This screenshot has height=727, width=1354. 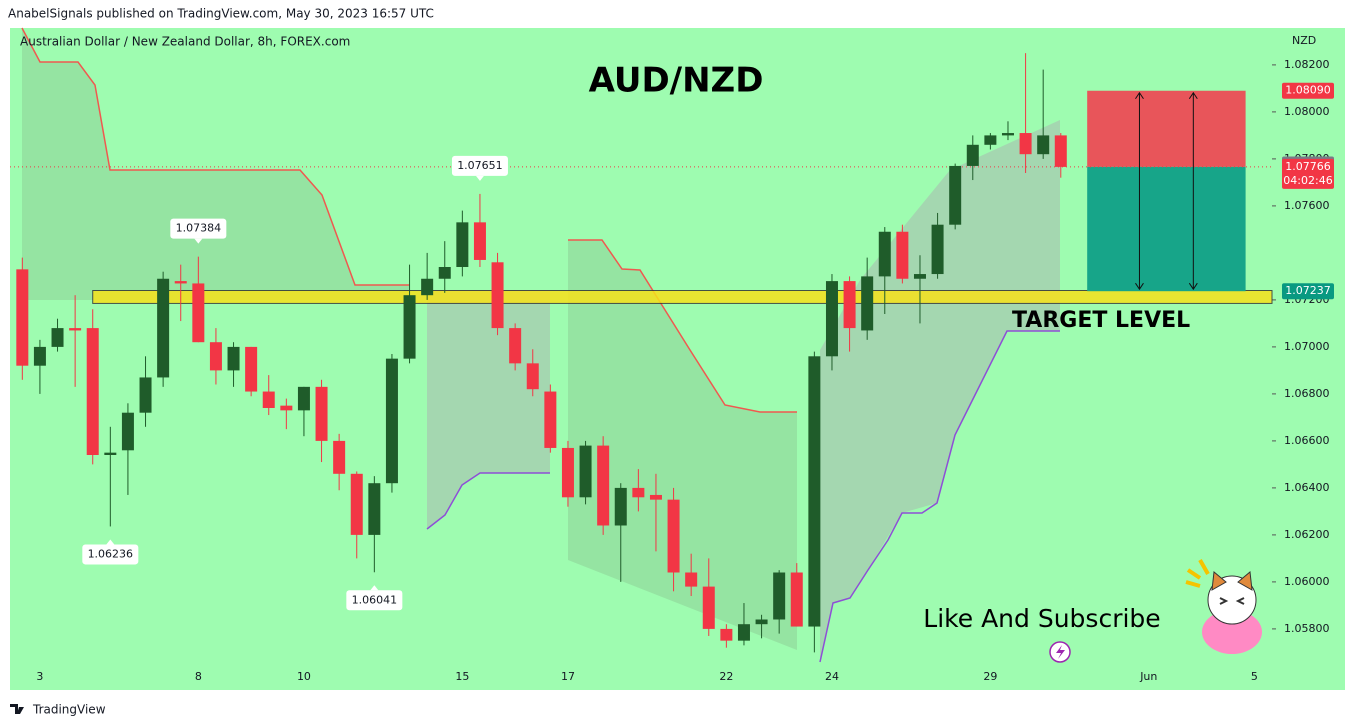 What do you see at coordinates (1308, 90) in the screenshot?
I see `price-tag-label: 1.08090` at bounding box center [1308, 90].